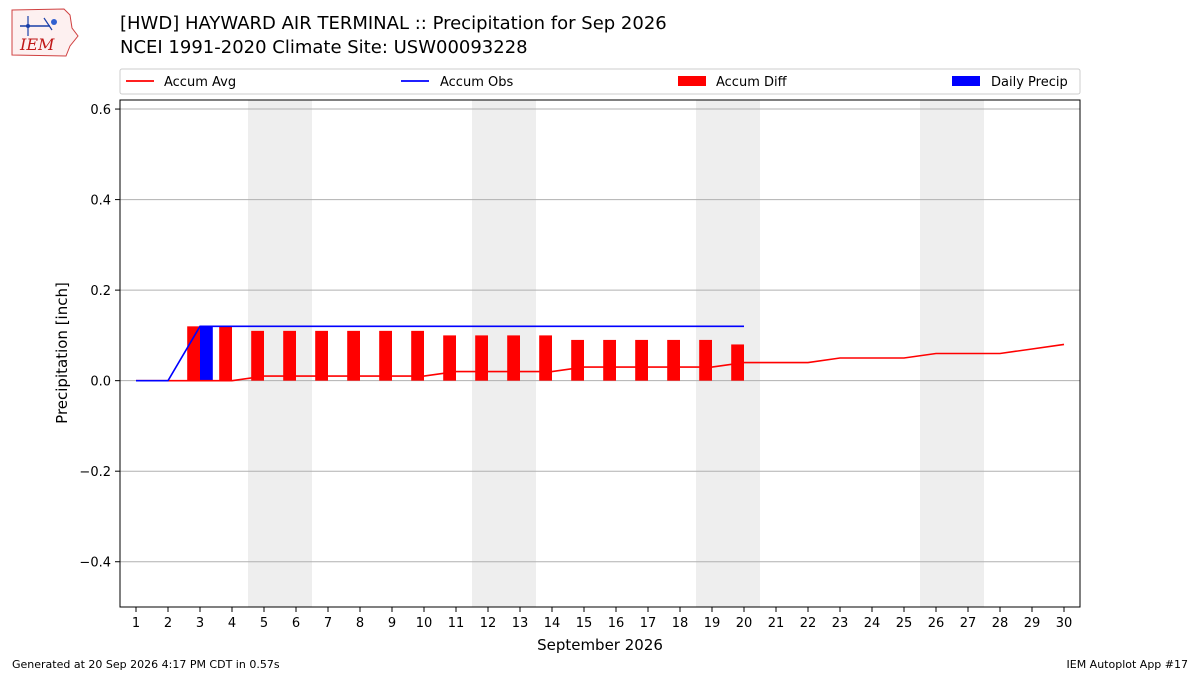 Image resolution: width=1200 pixels, height=675 pixels. I want to click on chart-subtitle: NCEI 1991-2020 Climate Site: USW00093228, so click(324, 47).